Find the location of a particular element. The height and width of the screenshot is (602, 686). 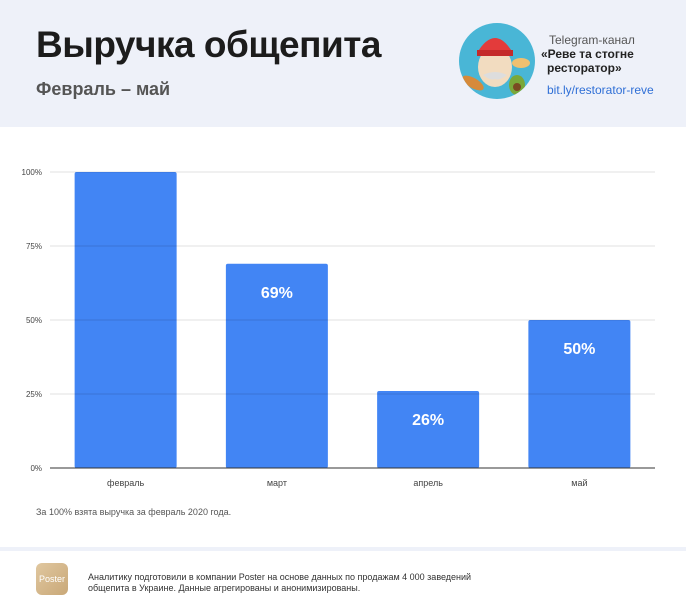

y-tick-label: 25% is located at coordinates (34, 394).